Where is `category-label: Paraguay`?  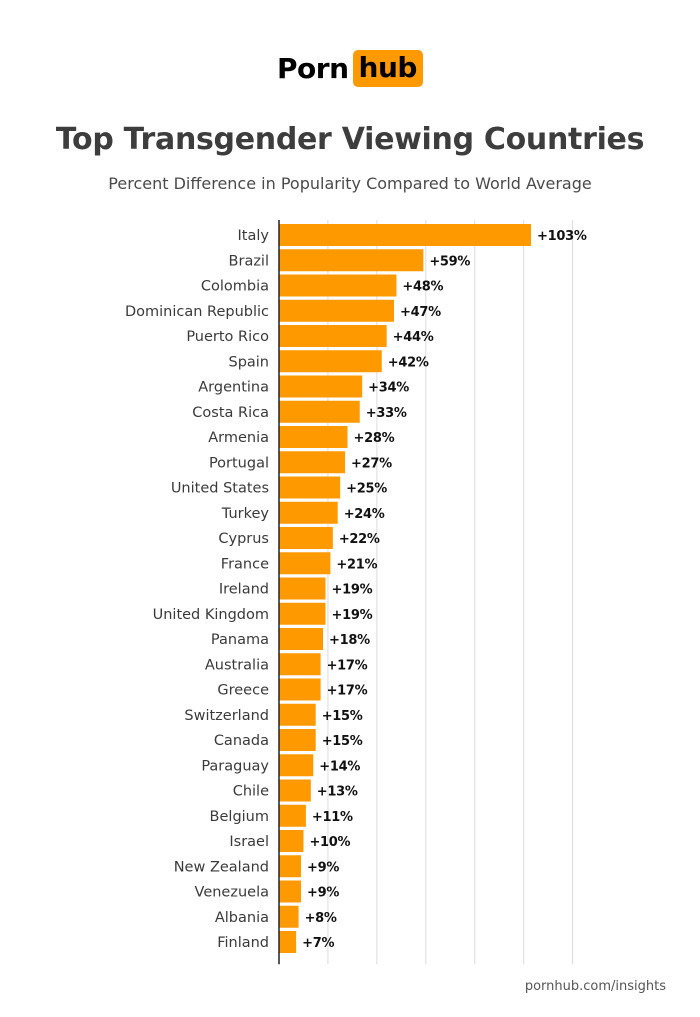
category-label: Paraguay is located at coordinates (235, 766).